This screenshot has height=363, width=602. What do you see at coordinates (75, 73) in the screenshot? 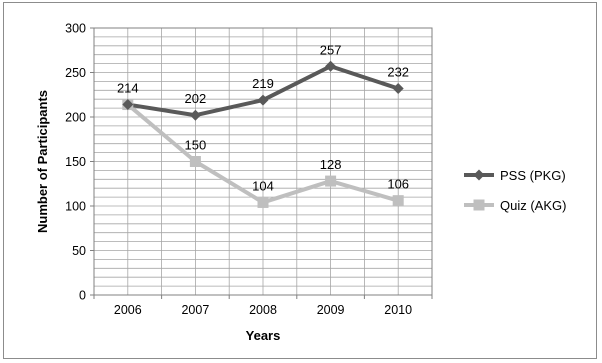
I see `y-tick-label: 250` at bounding box center [75, 73].